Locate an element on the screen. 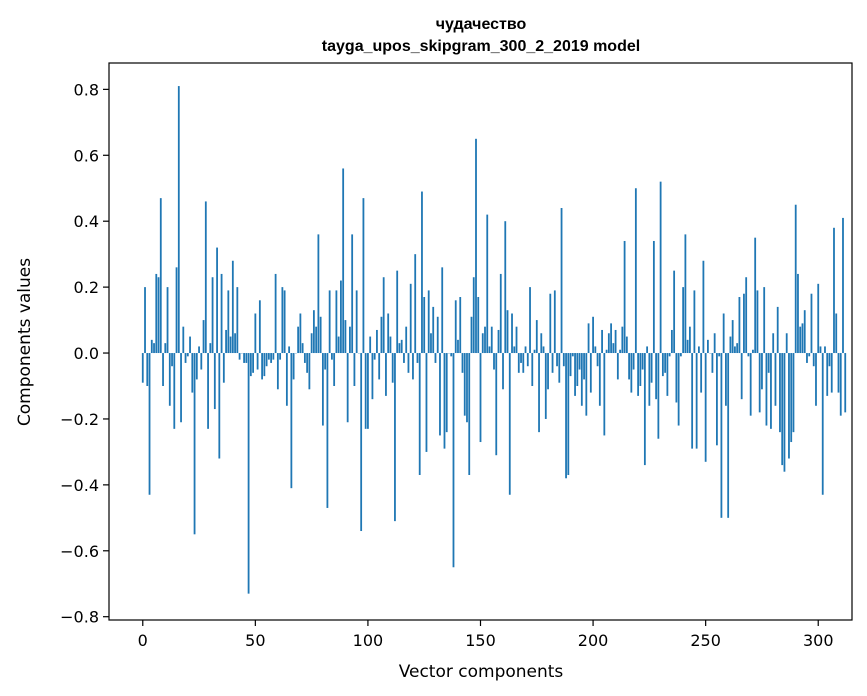 The width and height of the screenshot is (867, 696). y-axis-ticks: −0.8 −0.6 −0.4 −0.2 0.0 0.2 0.4 0.6 0.8 is located at coordinates (84, 353).